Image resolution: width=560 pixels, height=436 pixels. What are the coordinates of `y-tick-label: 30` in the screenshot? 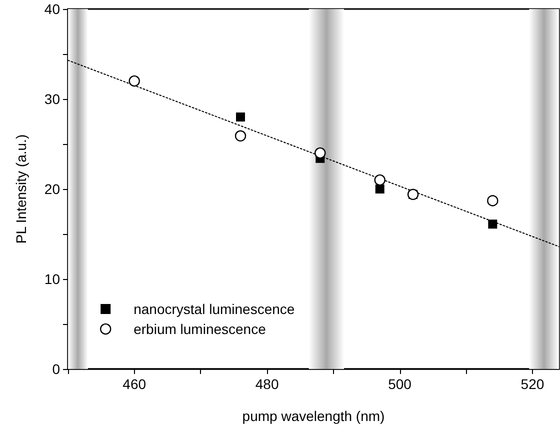 It's located at (52, 99).